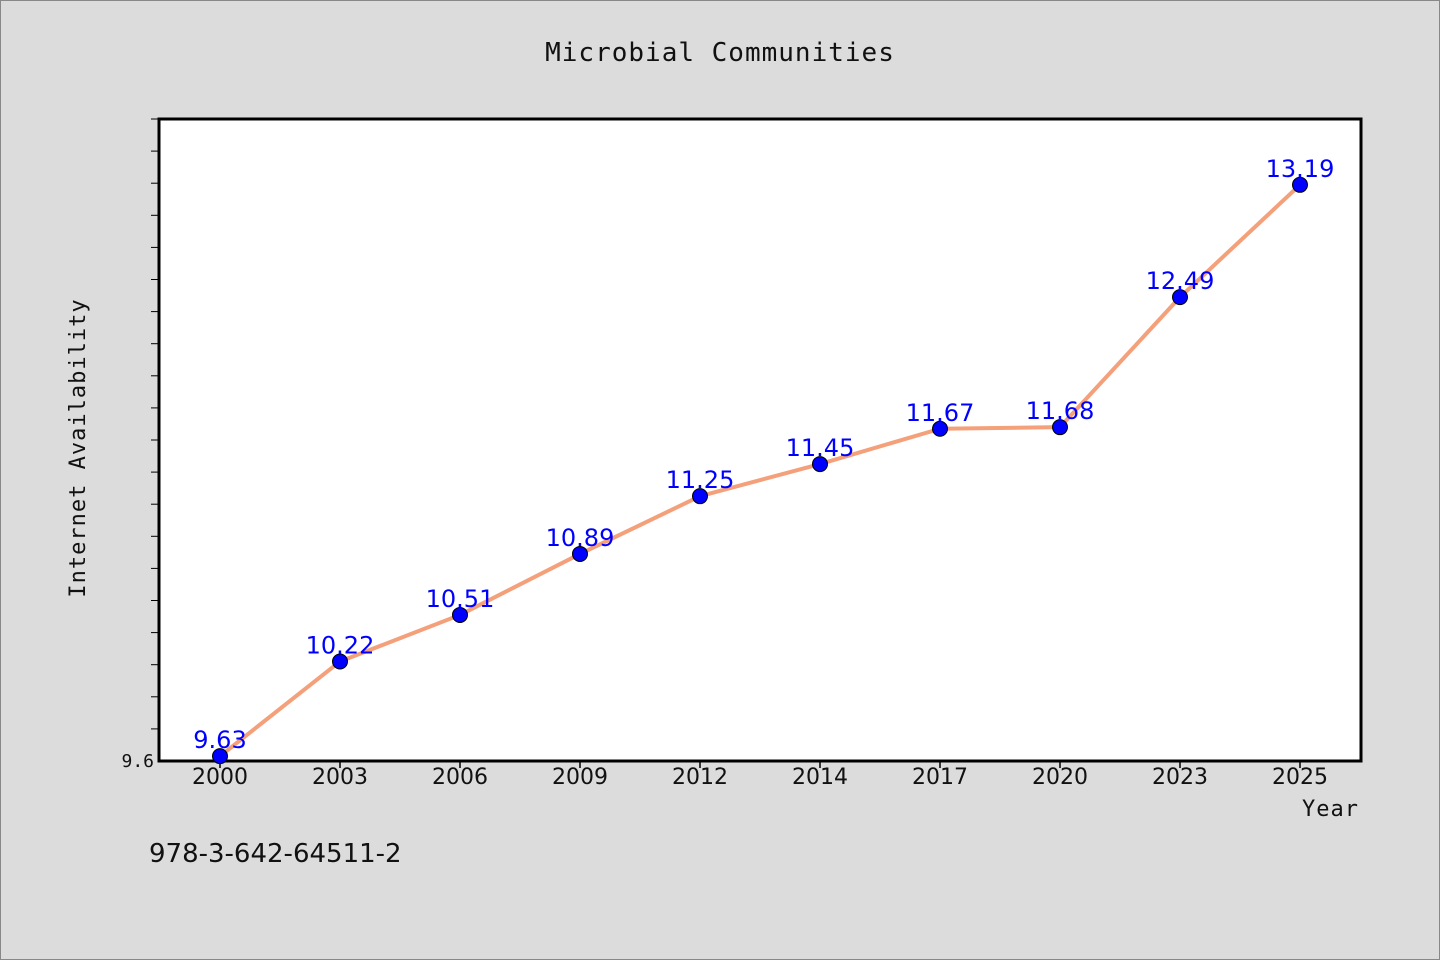 Image resolution: width=1440 pixels, height=960 pixels. I want to click on data-label: 13.19, so click(1300, 169).